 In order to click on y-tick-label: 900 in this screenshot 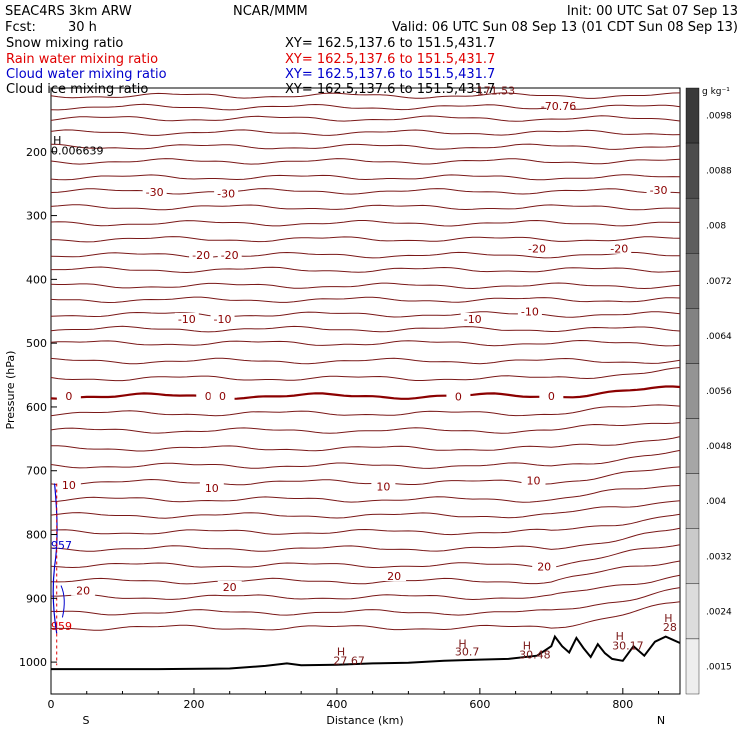, I will do `click(36, 598)`.